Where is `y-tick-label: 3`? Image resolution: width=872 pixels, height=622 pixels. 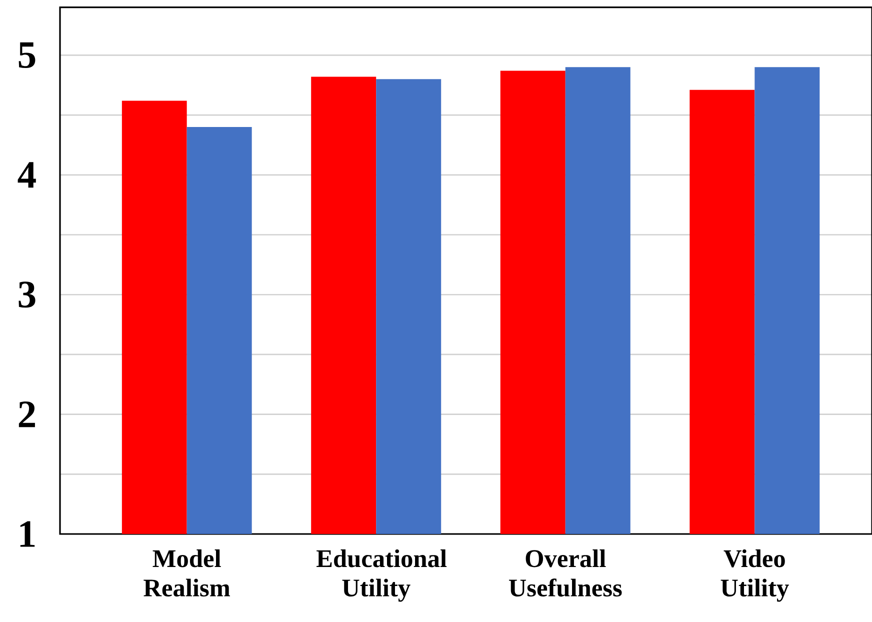
y-tick-label: 3 is located at coordinates (27, 295).